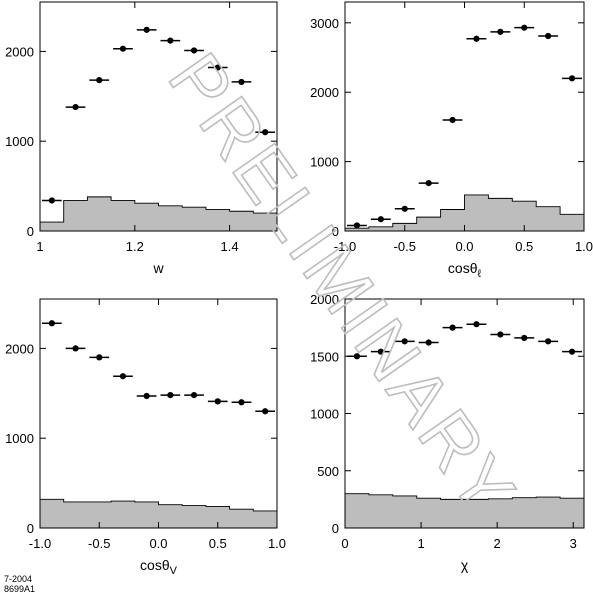 The image size is (593, 595). I want to click on x-tick-label: 2, so click(497, 543).